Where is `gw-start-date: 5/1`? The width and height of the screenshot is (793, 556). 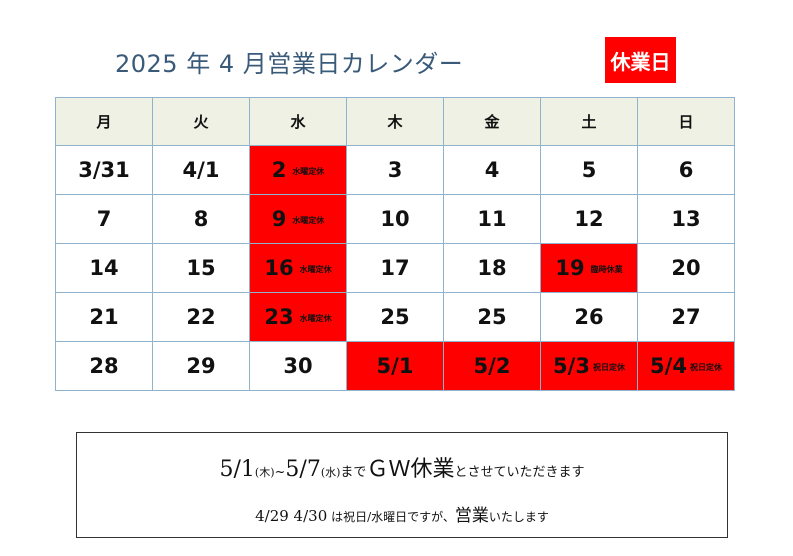
gw-start-date: 5/1 is located at coordinates (237, 469).